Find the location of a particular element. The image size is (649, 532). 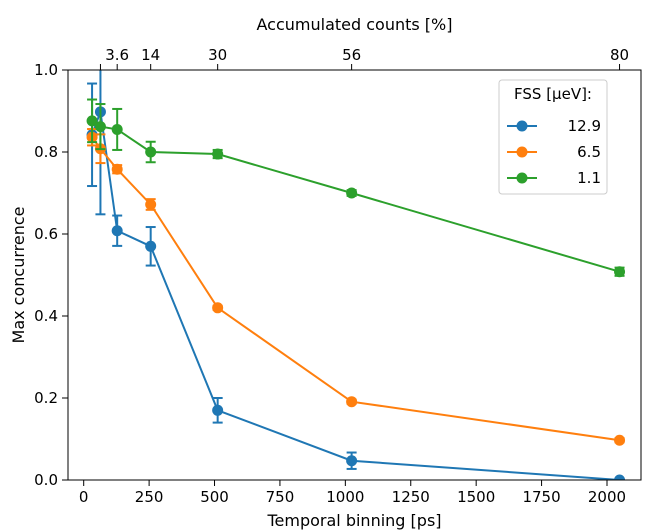

top-tick-label: 3.6 is located at coordinates (117, 55).